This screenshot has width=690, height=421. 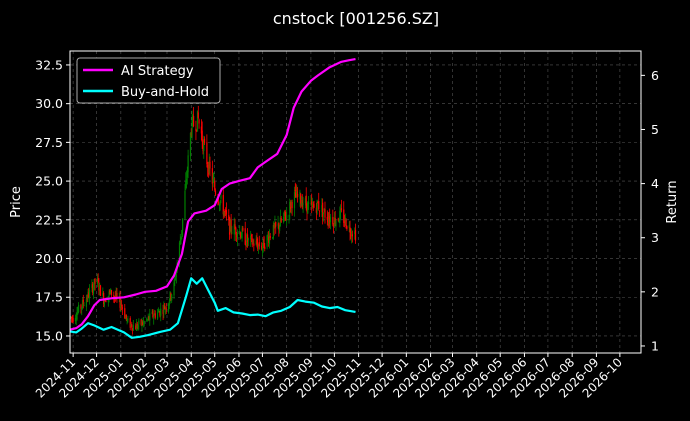 What do you see at coordinates (655, 75) in the screenshot?
I see `right-tick-label: 6` at bounding box center [655, 75].